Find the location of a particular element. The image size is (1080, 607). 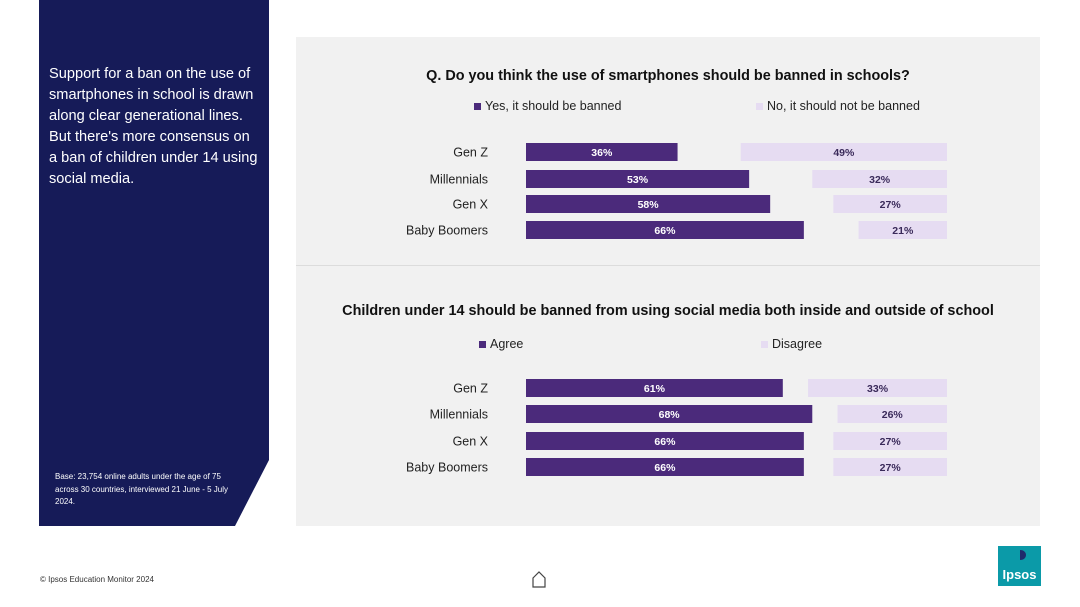

legend-label: Yes, it should be banned is located at coordinates (553, 106).